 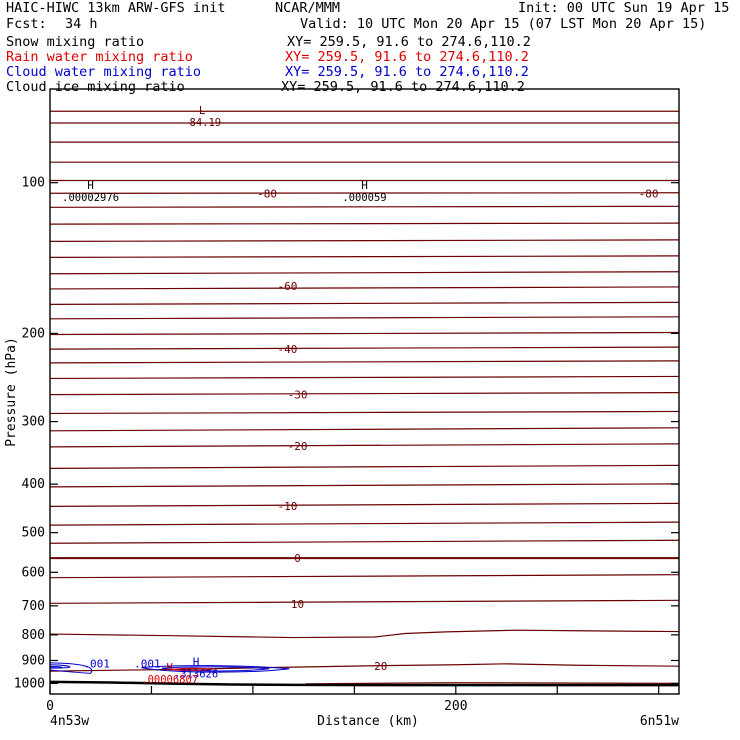 What do you see at coordinates (380, 666) in the screenshot?
I see `temperature-contour-label: 20` at bounding box center [380, 666].